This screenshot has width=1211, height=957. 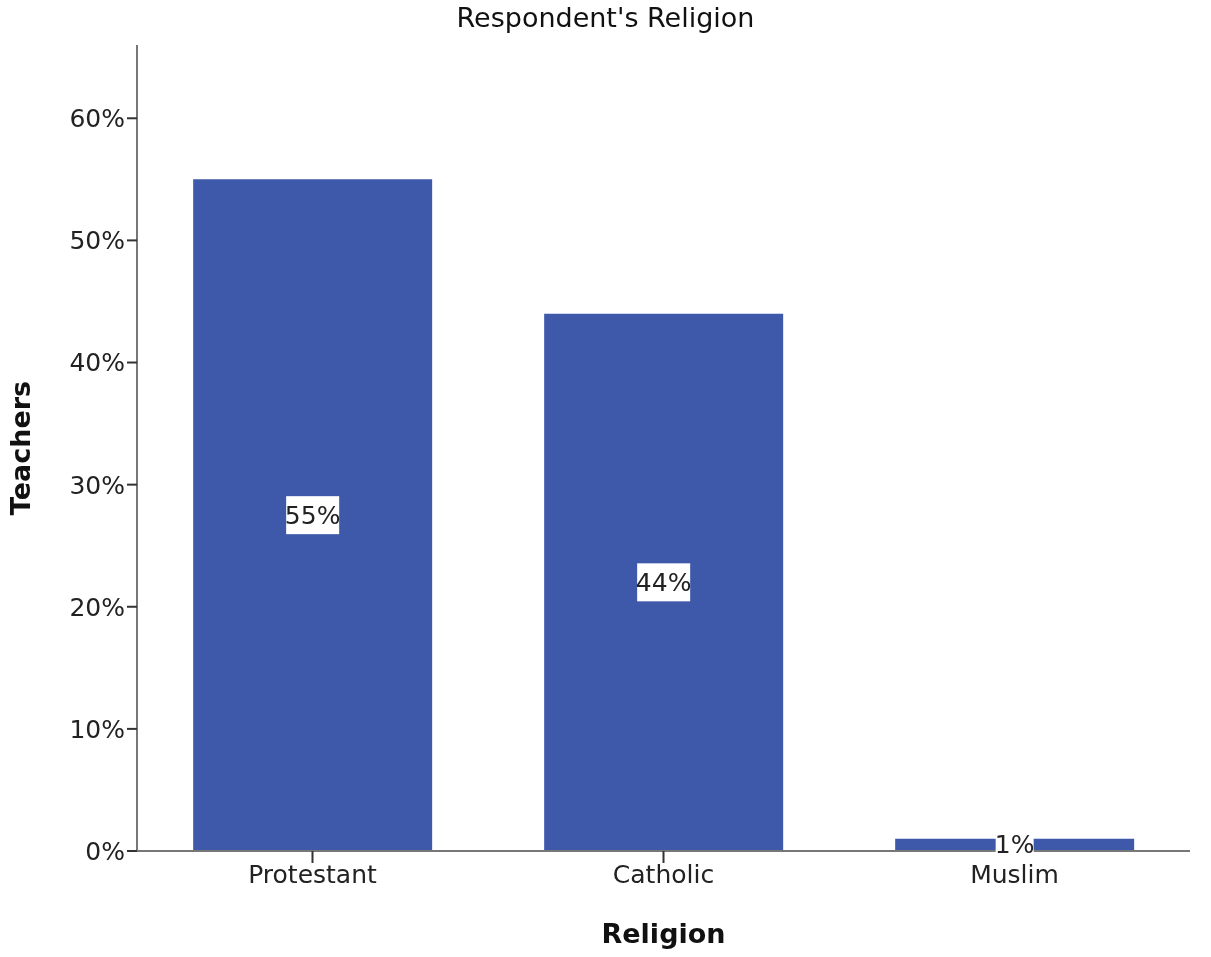 What do you see at coordinates (97, 119) in the screenshot?
I see `y-tick-label: 60%` at bounding box center [97, 119].